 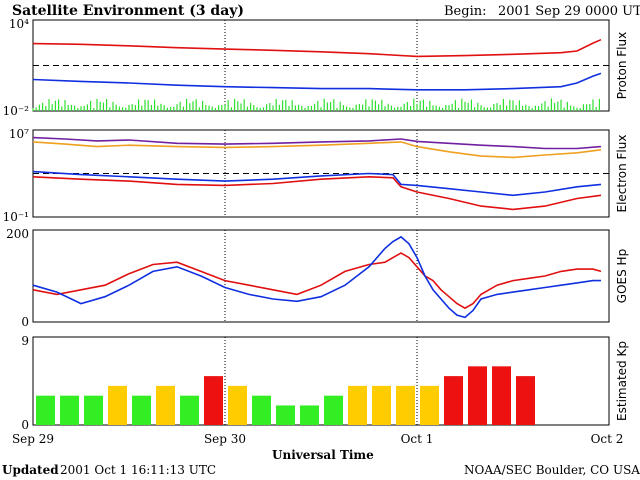 I want to click on credit-text: NOAA/SEC Boulder, CO USA, so click(x=552, y=470).